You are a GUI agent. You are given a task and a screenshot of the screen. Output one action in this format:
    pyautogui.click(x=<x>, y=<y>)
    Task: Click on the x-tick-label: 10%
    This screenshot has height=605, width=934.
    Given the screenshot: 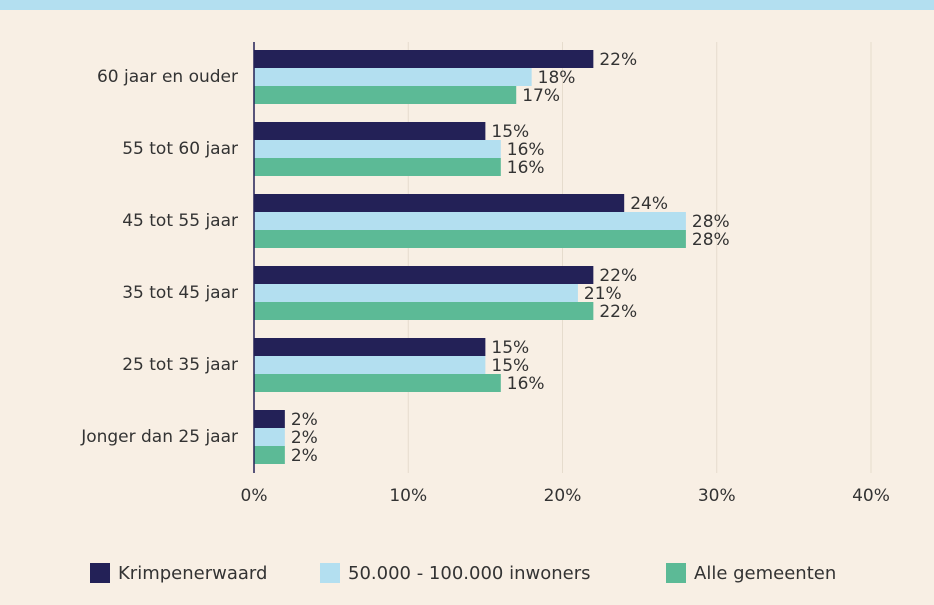 What is the action you would take?
    pyautogui.click(x=408, y=496)
    